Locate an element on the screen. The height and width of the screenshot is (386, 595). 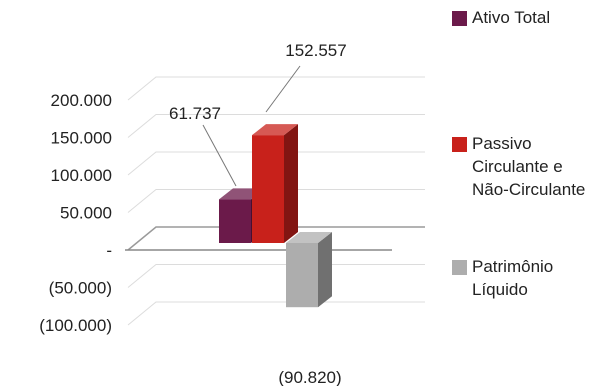
y-tick-label: 200.000 is located at coordinates (81, 100).